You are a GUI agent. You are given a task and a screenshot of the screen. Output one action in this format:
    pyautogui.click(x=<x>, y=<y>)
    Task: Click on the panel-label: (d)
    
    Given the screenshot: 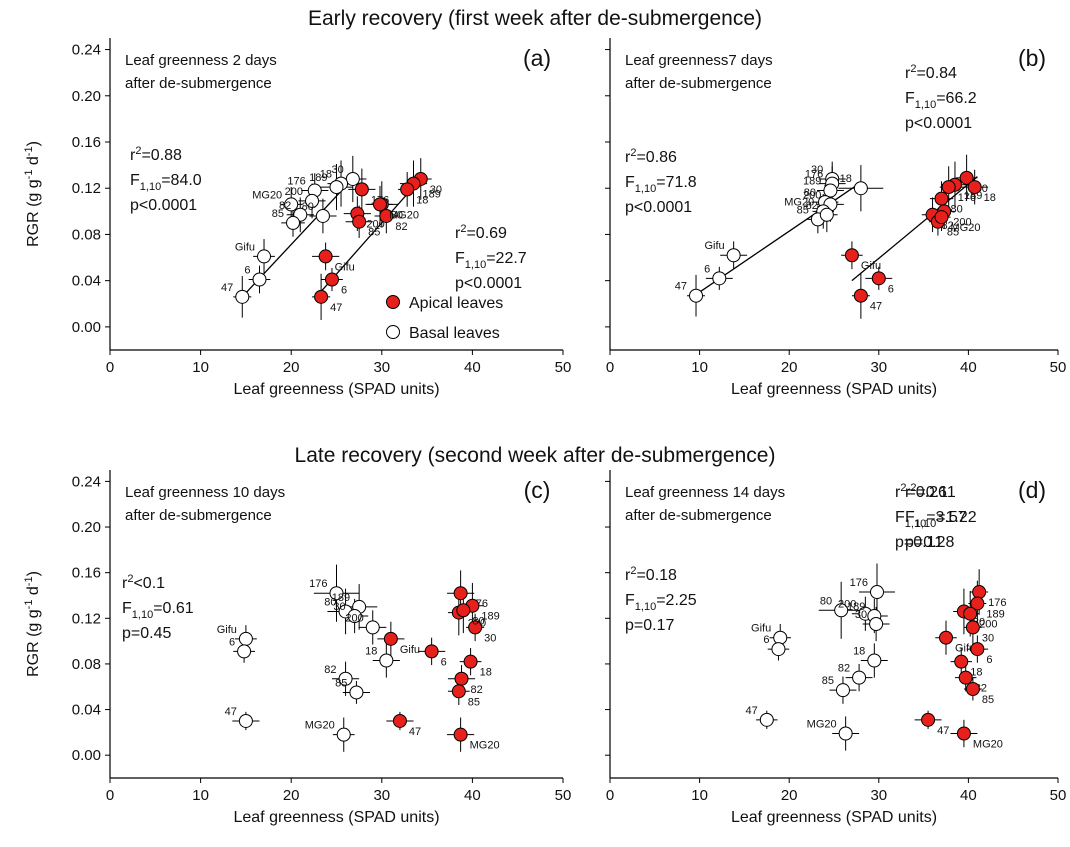 What is the action you would take?
    pyautogui.click(x=1032, y=490)
    